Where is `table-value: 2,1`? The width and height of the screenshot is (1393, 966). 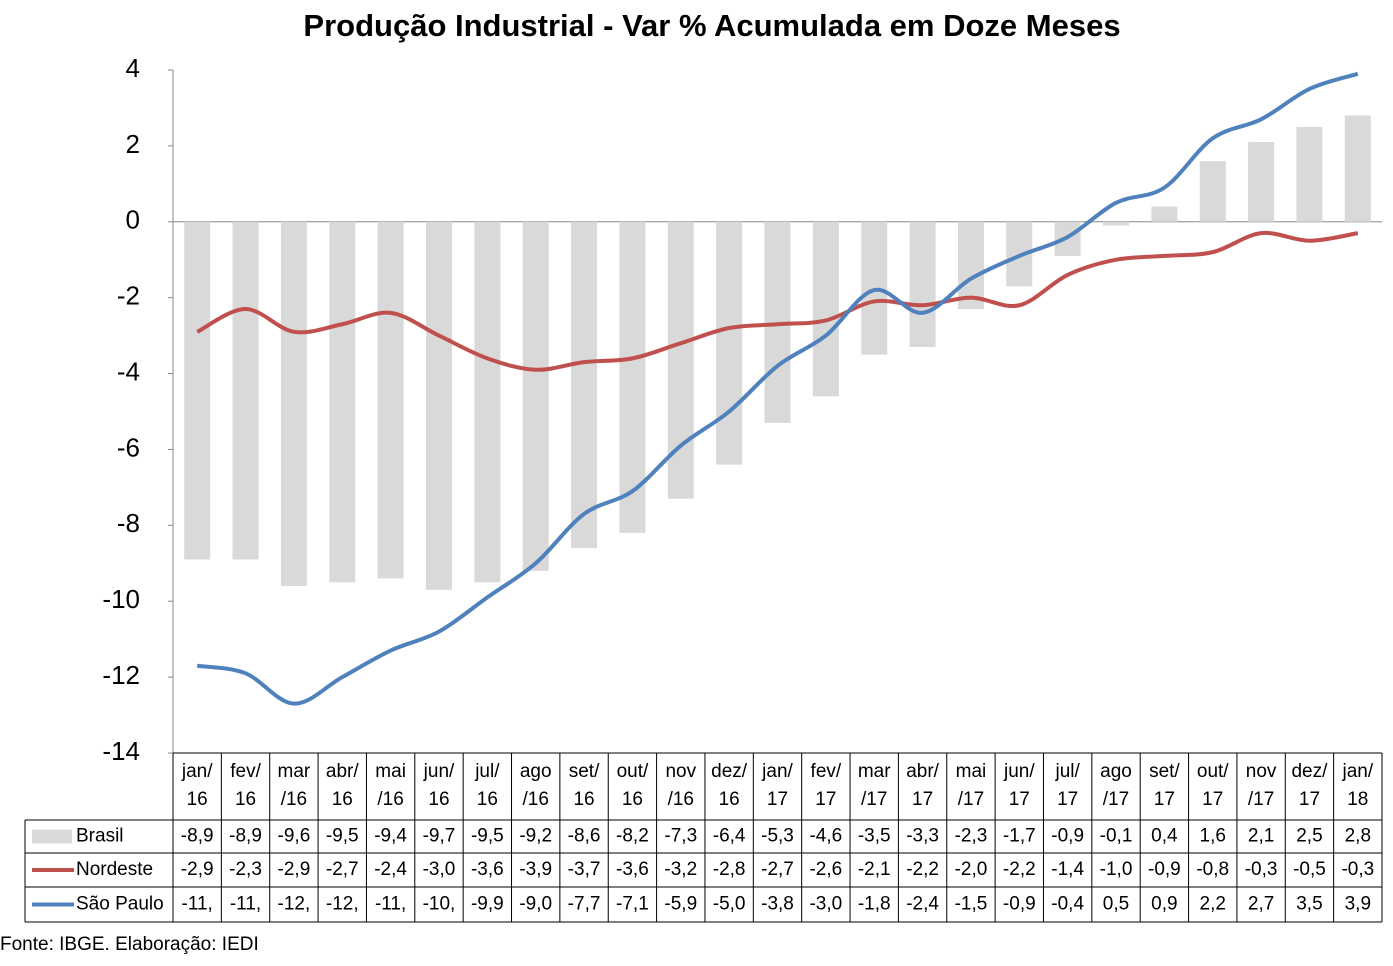 table-value: 2,1 is located at coordinates (1261, 836).